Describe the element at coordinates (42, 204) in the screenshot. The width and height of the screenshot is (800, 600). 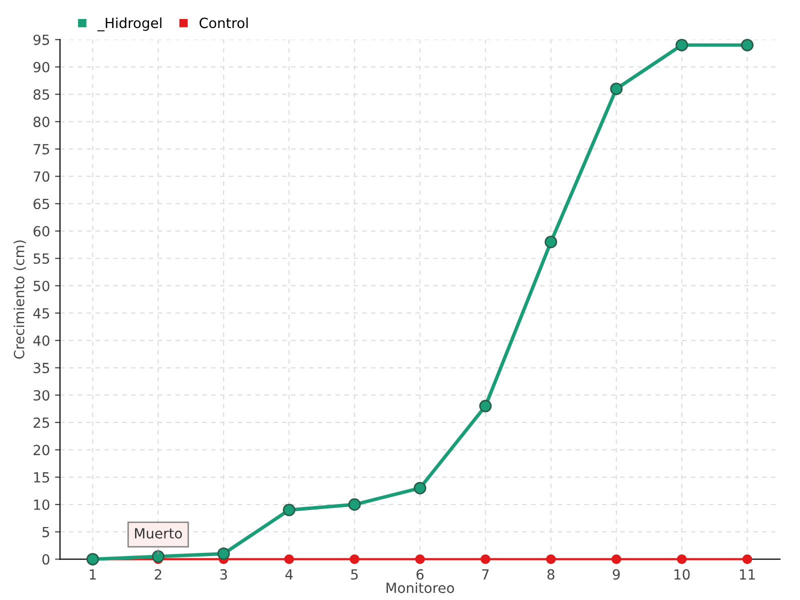
I see `y-tick-label: 65` at that location.